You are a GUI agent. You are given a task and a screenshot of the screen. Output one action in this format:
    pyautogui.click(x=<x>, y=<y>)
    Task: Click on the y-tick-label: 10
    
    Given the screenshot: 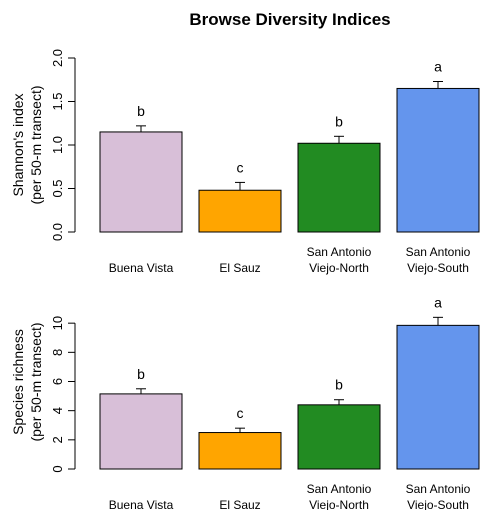 What is the action you would take?
    pyautogui.click(x=57, y=323)
    